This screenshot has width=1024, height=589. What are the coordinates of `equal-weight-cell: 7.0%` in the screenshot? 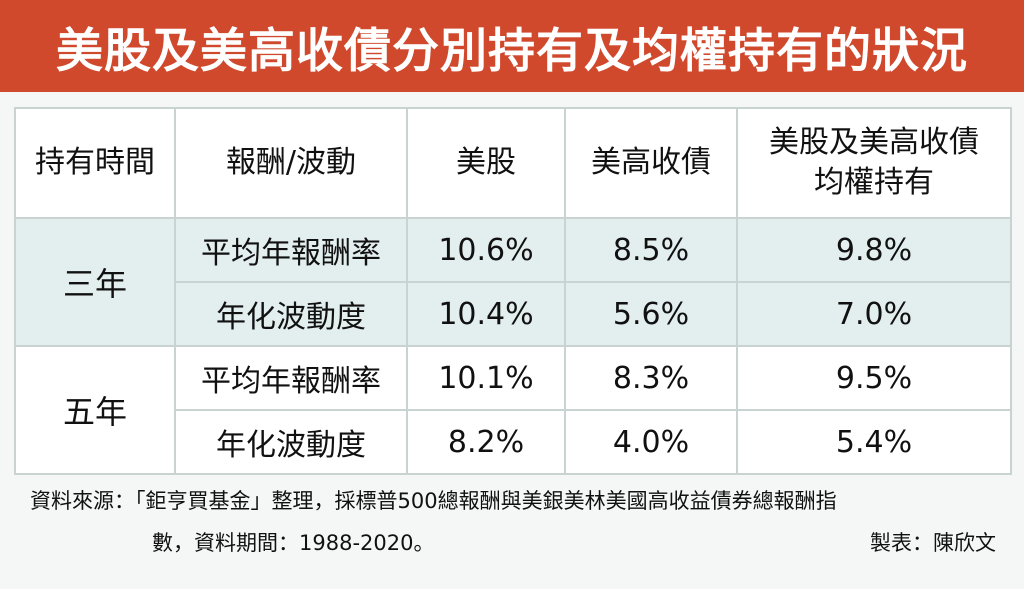 It's located at (874, 314).